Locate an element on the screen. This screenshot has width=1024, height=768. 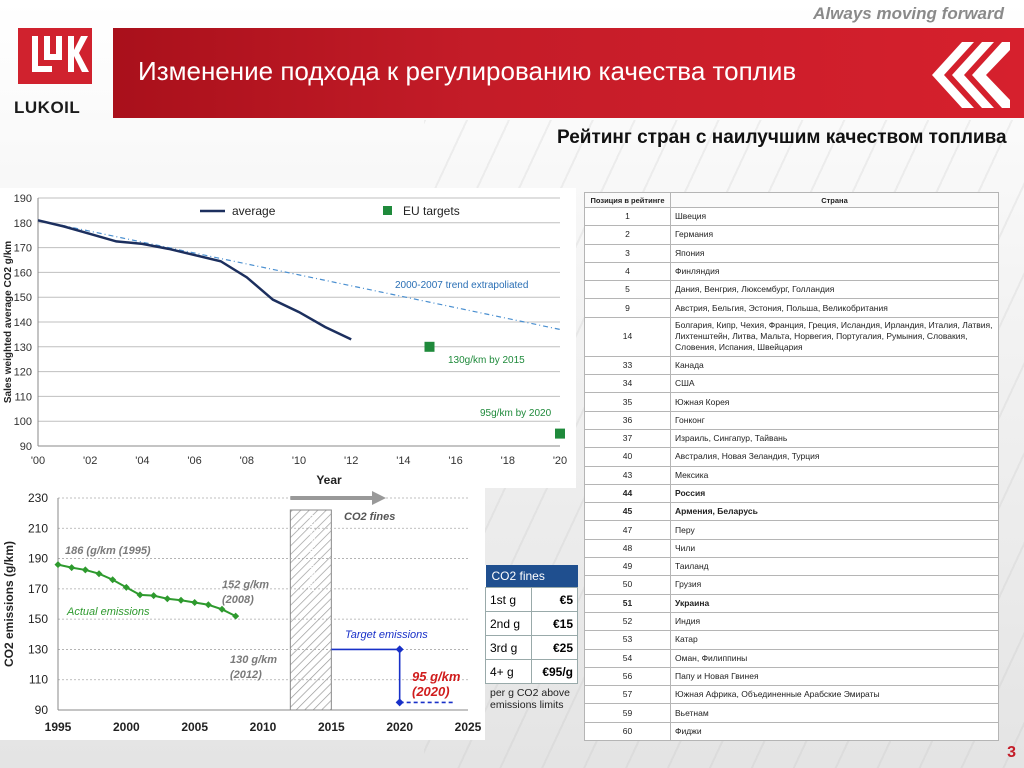
actual-emissions-label: Actual emissions is located at coordinates (108, 612).